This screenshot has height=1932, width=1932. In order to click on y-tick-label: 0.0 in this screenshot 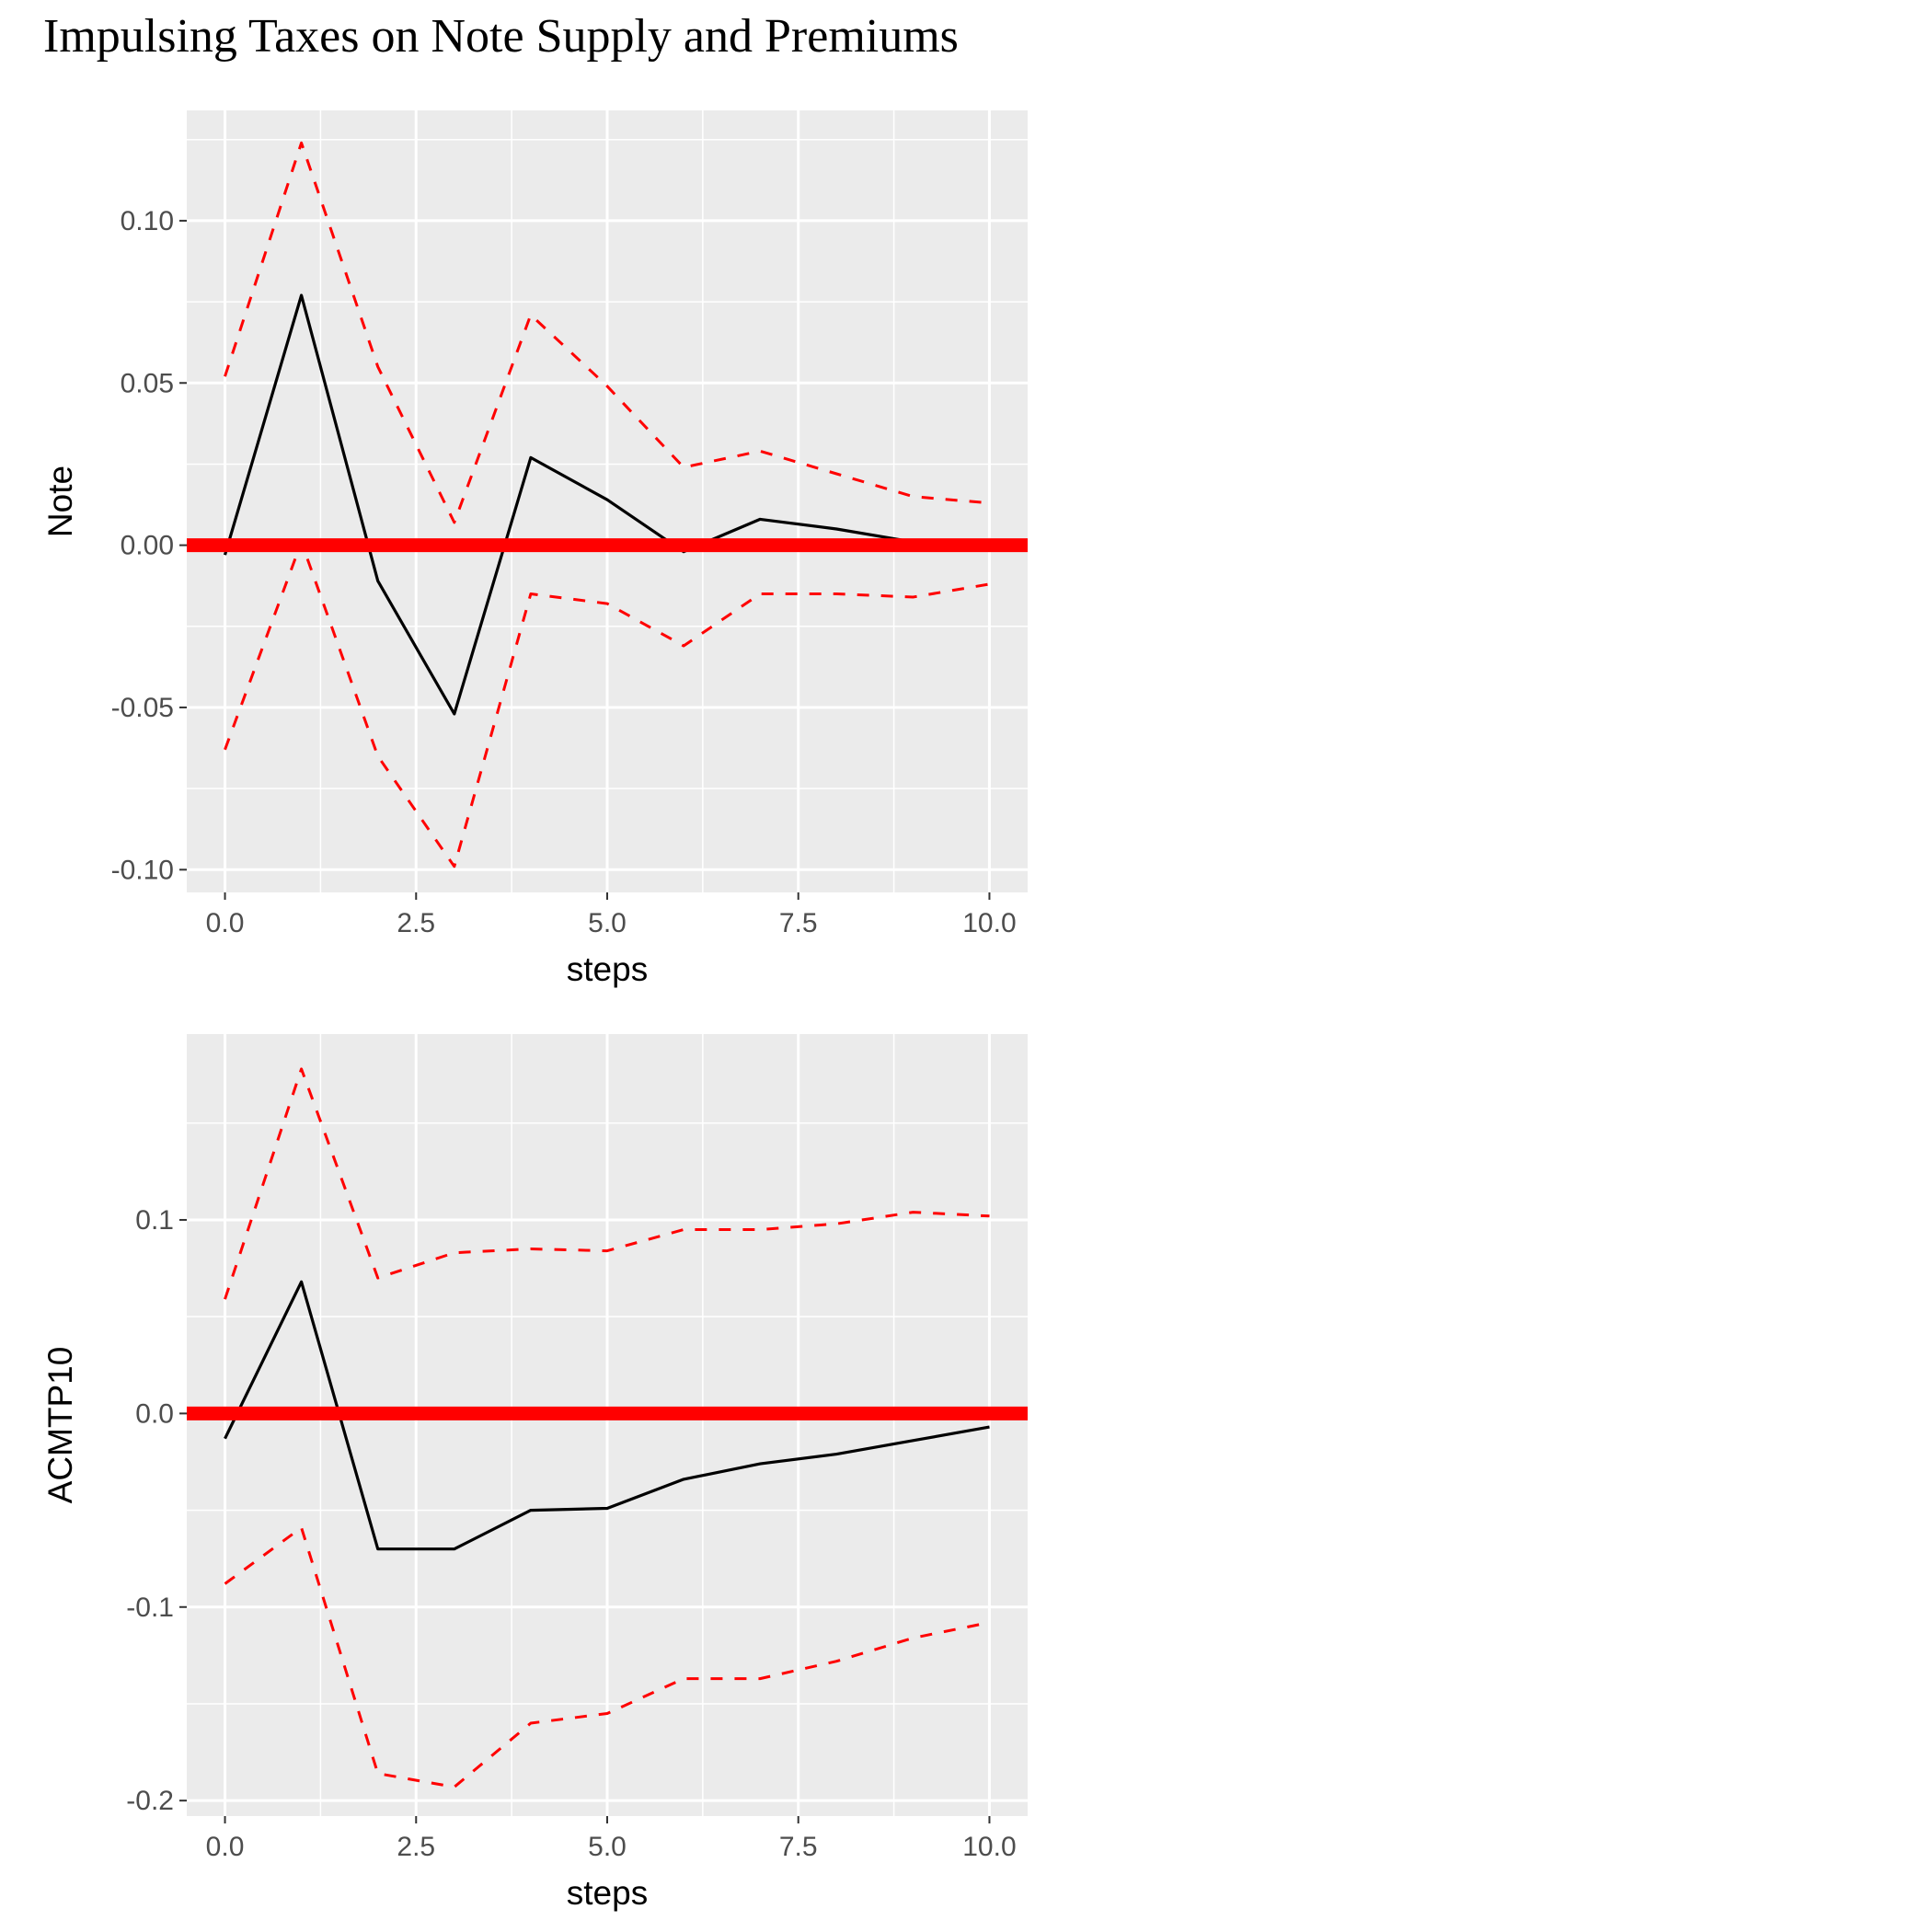, I will do `click(154, 1413)`.